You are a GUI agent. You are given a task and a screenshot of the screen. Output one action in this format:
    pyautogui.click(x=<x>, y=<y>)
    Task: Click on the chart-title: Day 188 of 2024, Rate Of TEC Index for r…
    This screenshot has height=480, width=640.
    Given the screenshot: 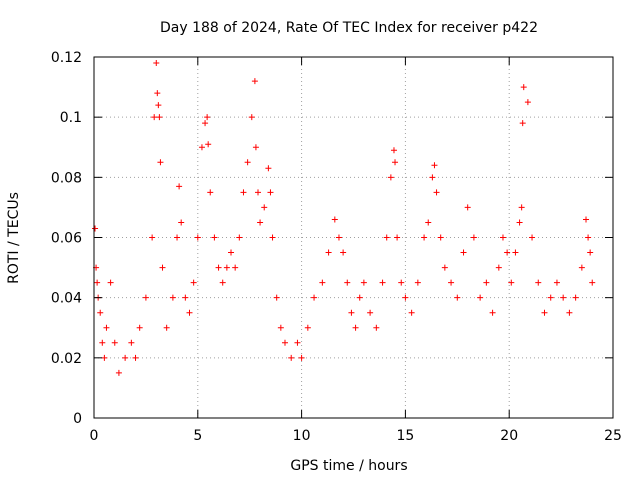 What is the action you would take?
    pyautogui.click(x=349, y=28)
    